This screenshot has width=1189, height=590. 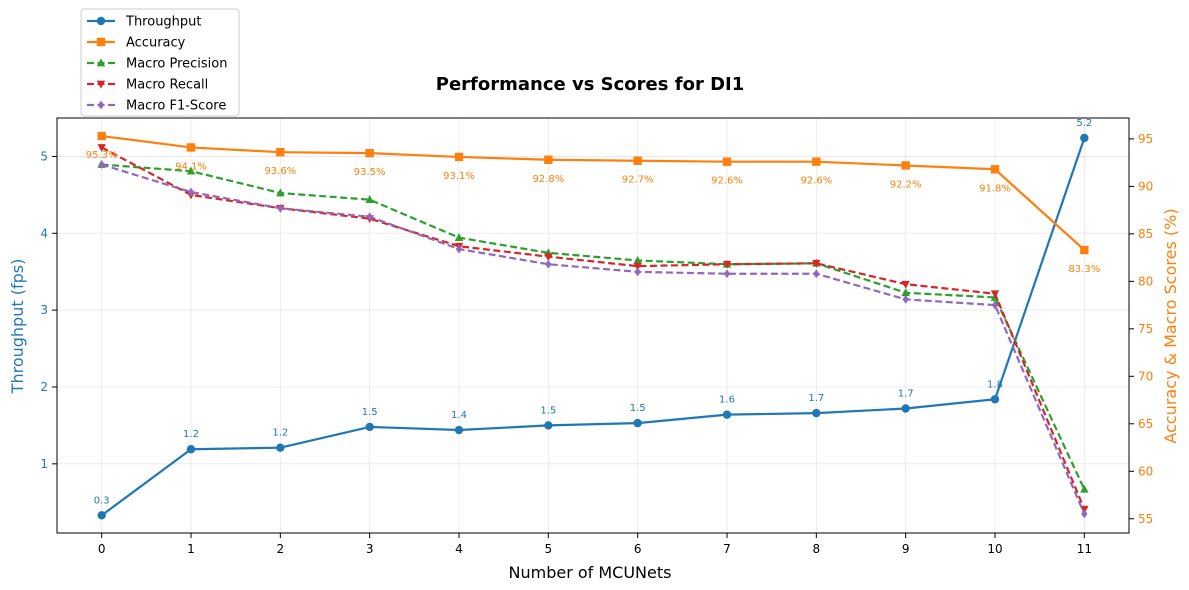 What do you see at coordinates (1145, 139) in the screenshot?
I see `right-y-tick-label: 95` at bounding box center [1145, 139].